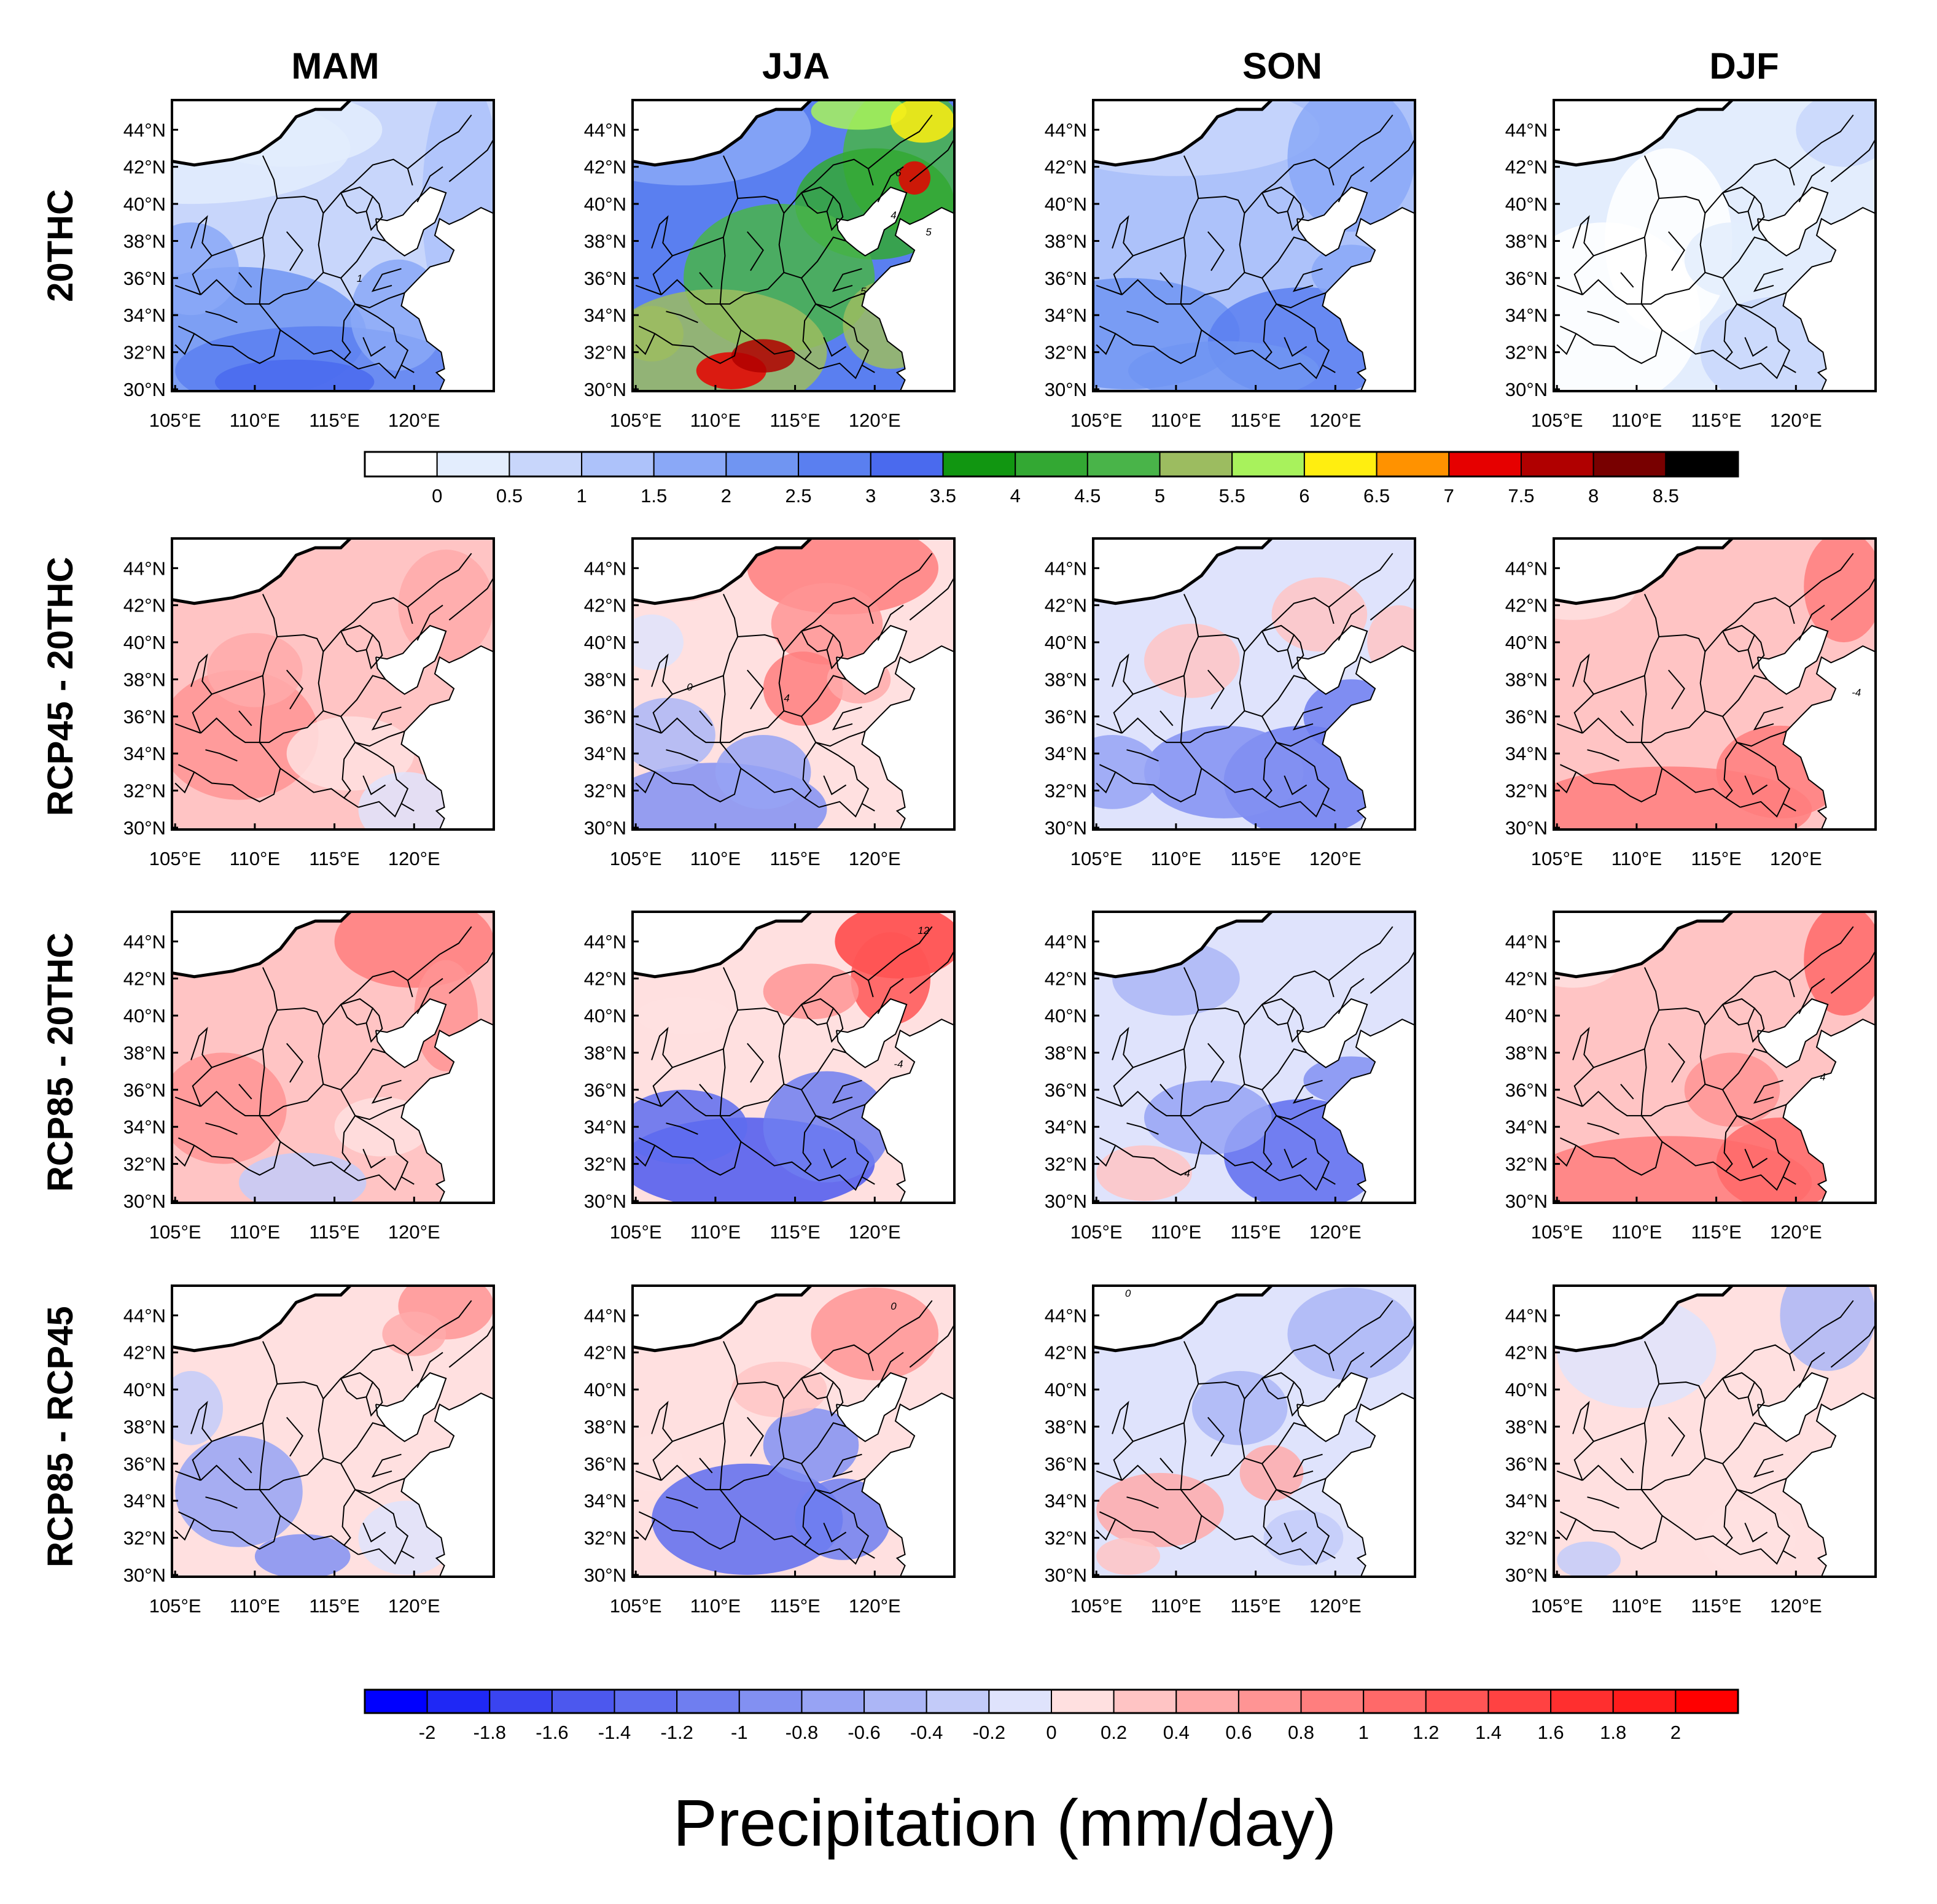 The height and width of the screenshot is (1904, 1937). I want to click on bohai-sea, so click(872, 659).